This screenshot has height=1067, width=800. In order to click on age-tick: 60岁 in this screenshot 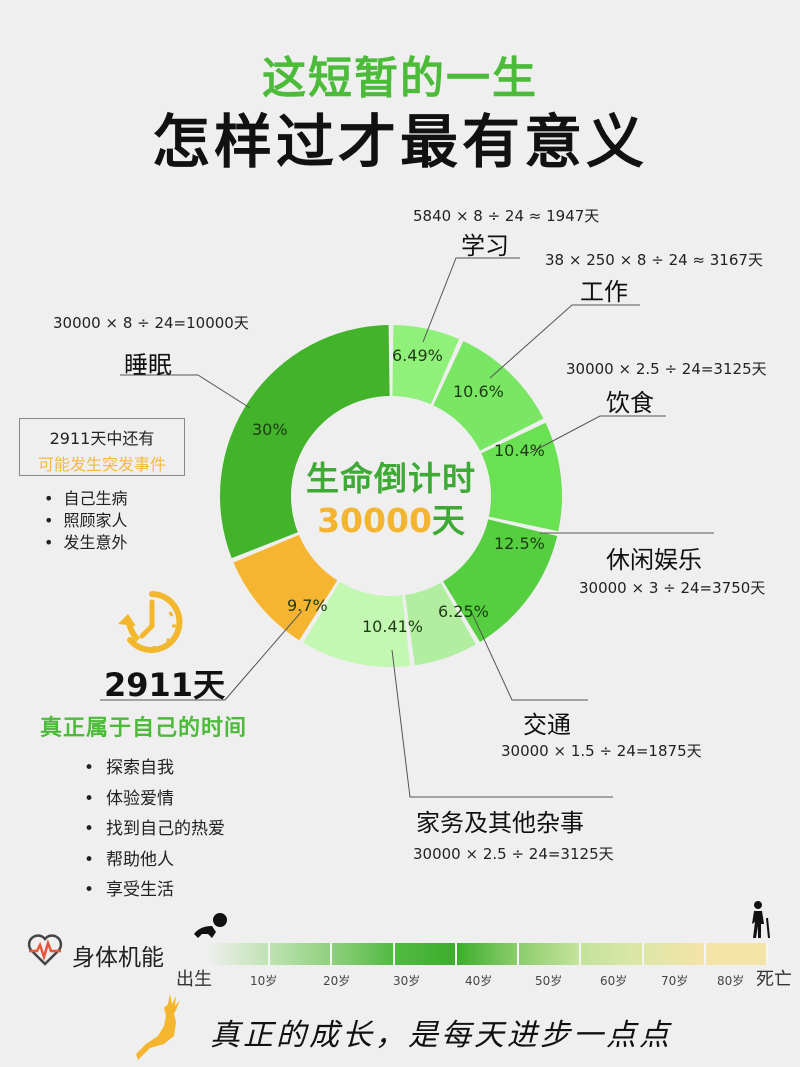, I will do `click(614, 981)`.